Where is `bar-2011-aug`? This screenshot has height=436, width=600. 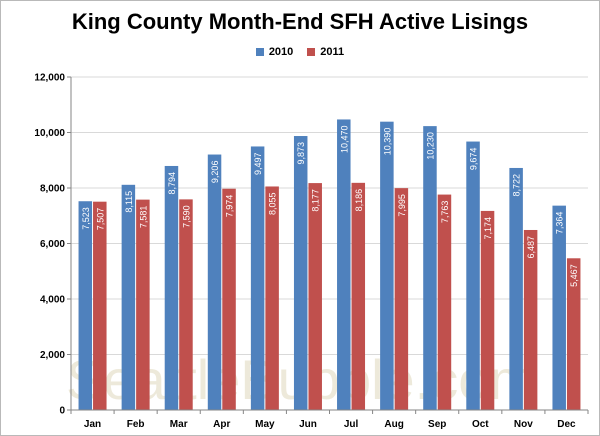 bar-2011-aug is located at coordinates (401, 299).